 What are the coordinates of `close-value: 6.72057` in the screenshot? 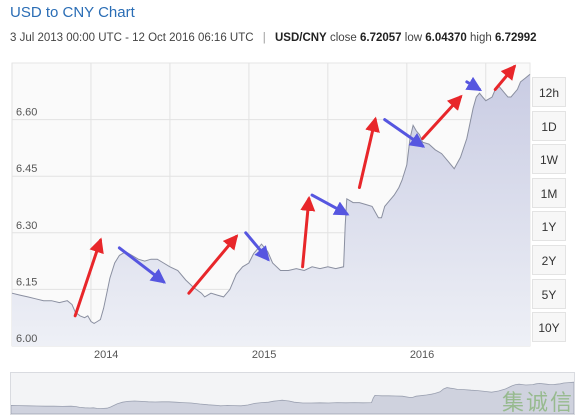 It's located at (381, 38).